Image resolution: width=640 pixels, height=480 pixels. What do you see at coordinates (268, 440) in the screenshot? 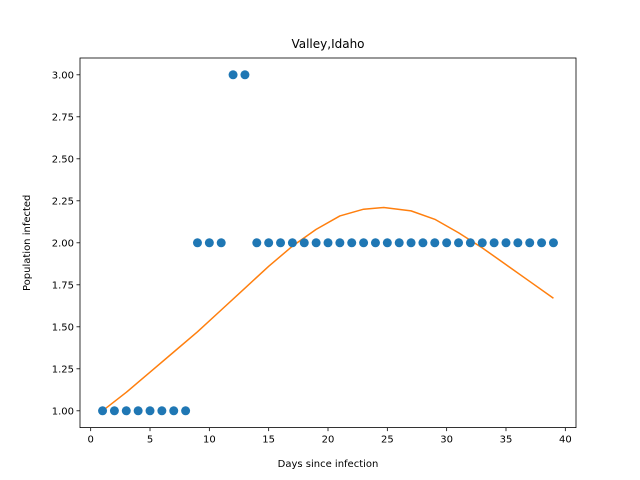
I see `x-tick-label: 15` at bounding box center [268, 440].